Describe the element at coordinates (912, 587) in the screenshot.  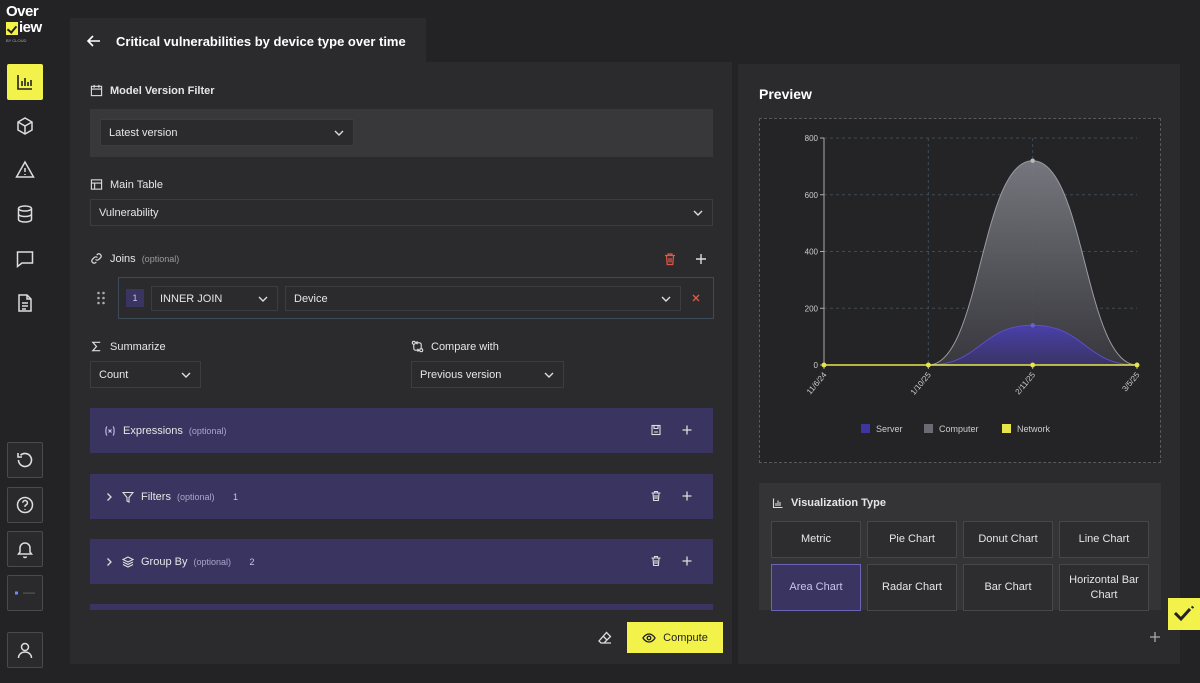
I see `viz-type-radar-chart: Radar Chart` at that location.